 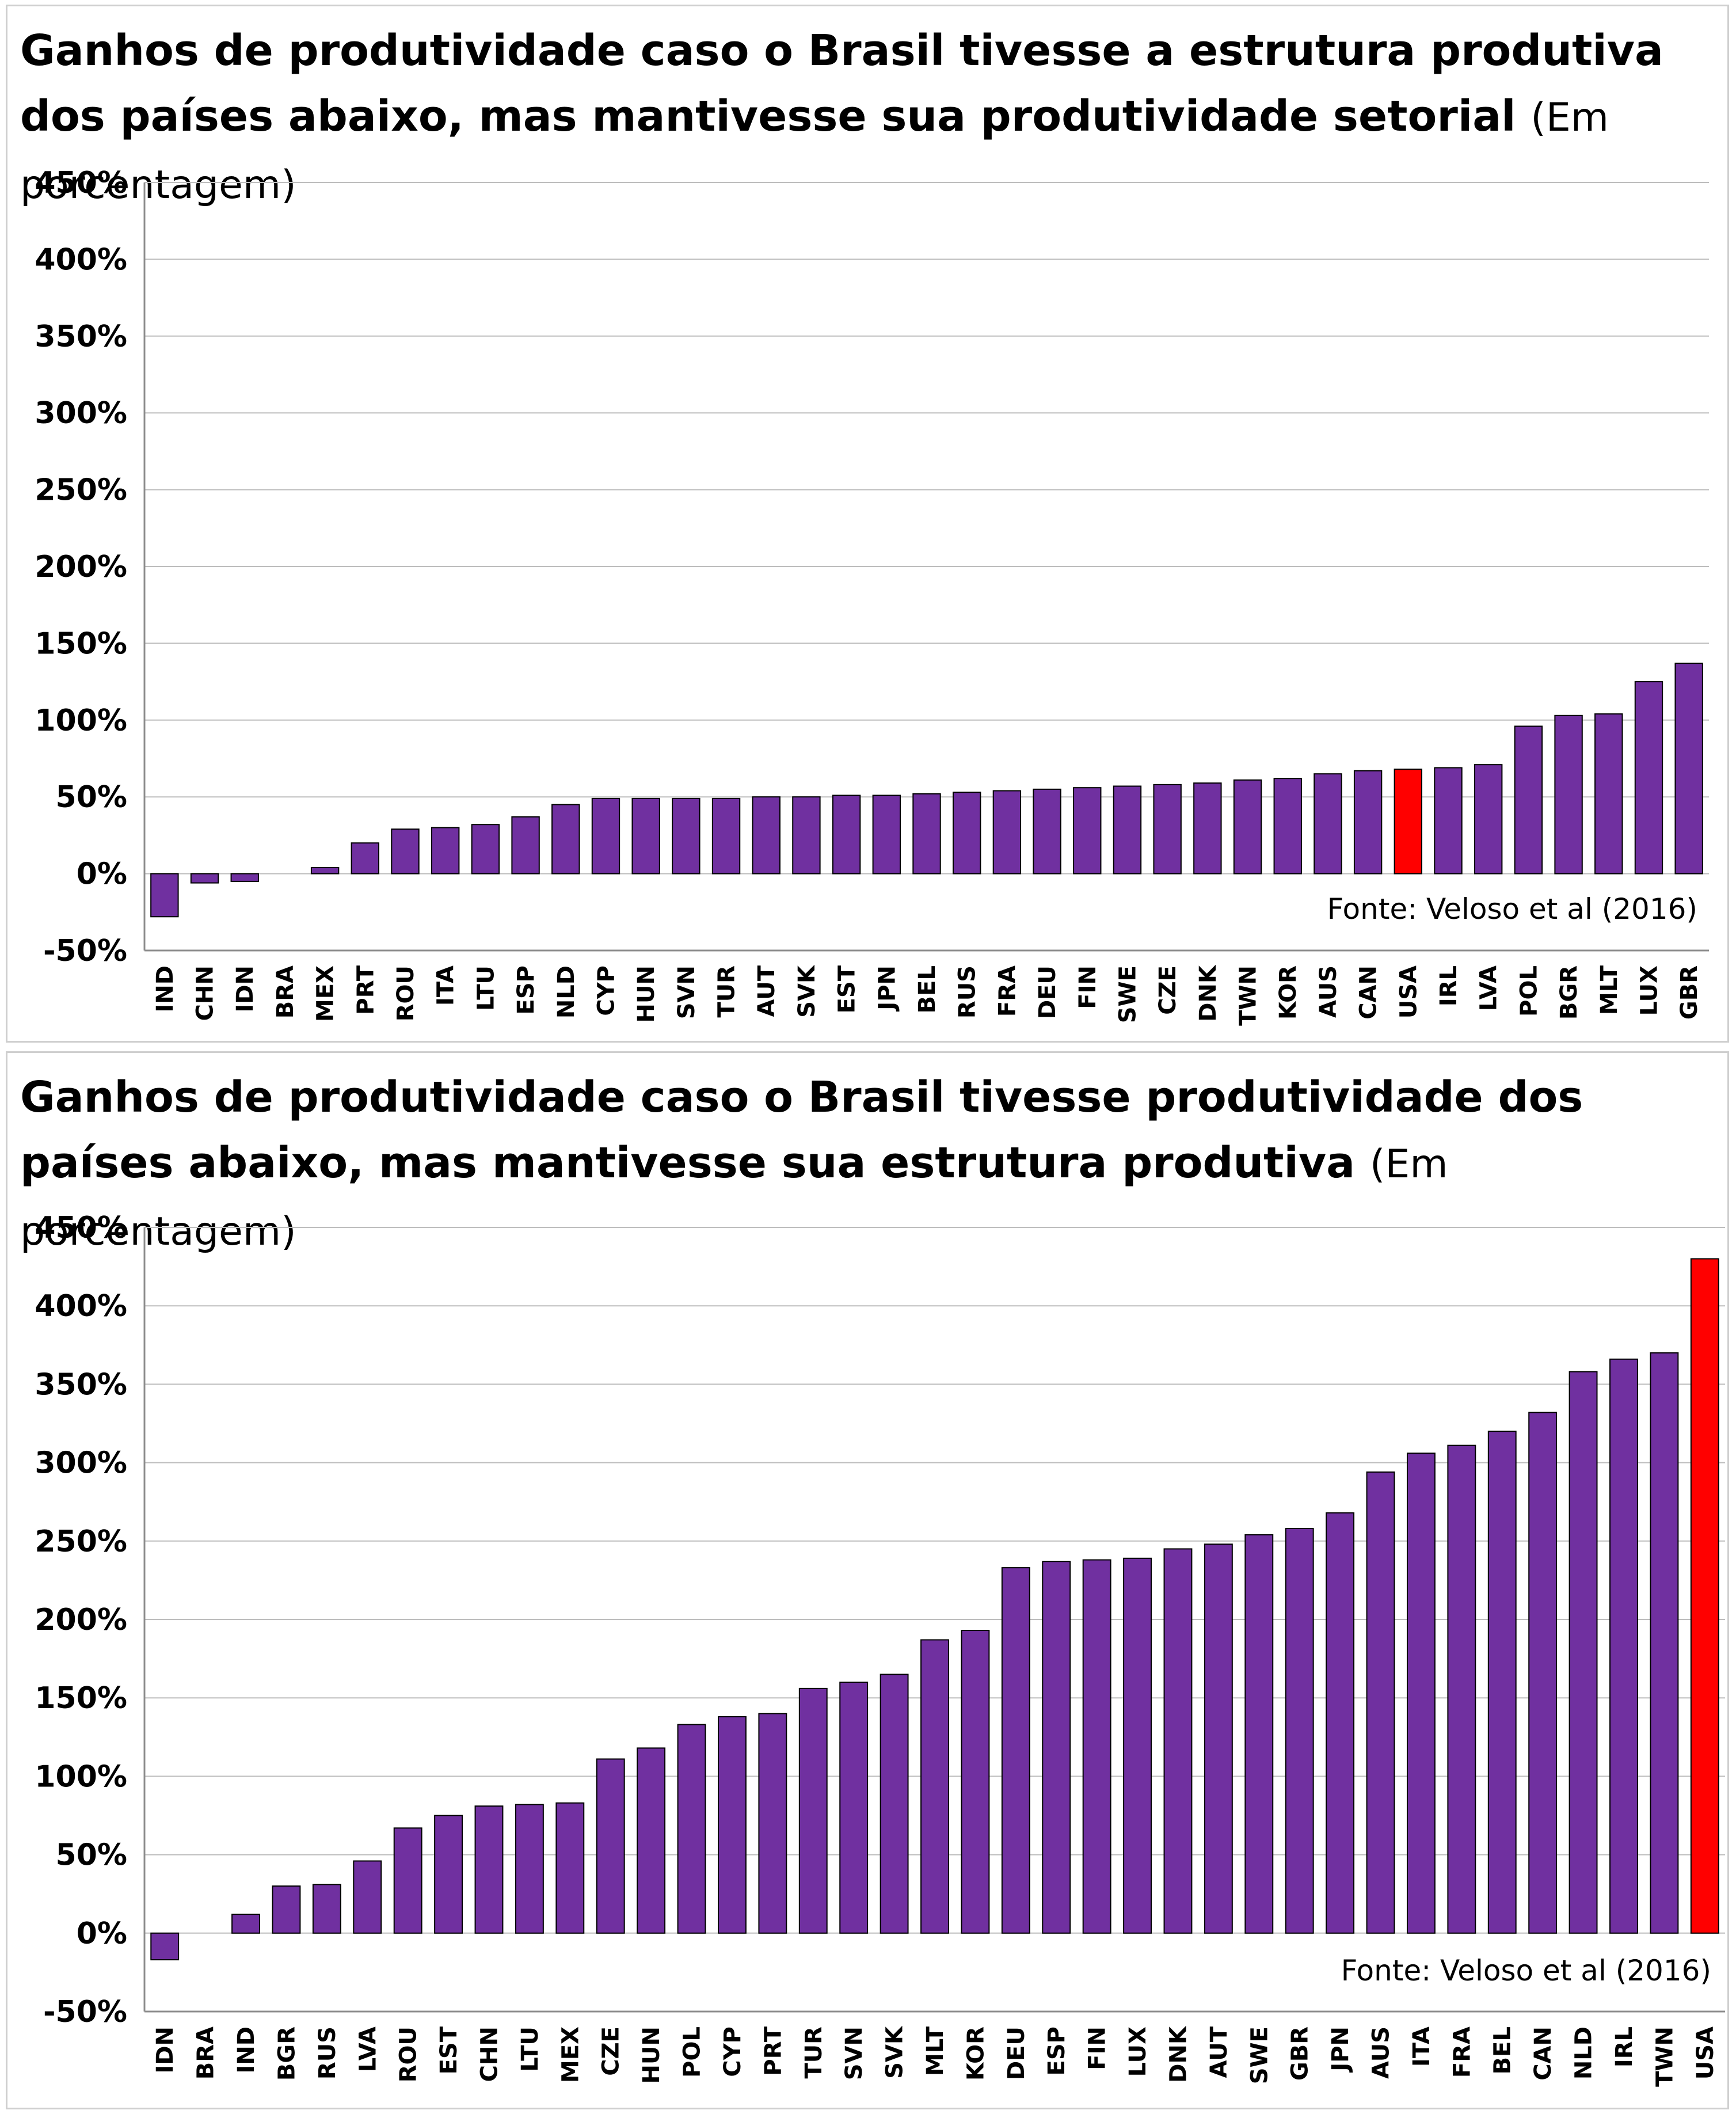 What do you see at coordinates (205, 993) in the screenshot?
I see `x-category-label: CHN` at bounding box center [205, 993].